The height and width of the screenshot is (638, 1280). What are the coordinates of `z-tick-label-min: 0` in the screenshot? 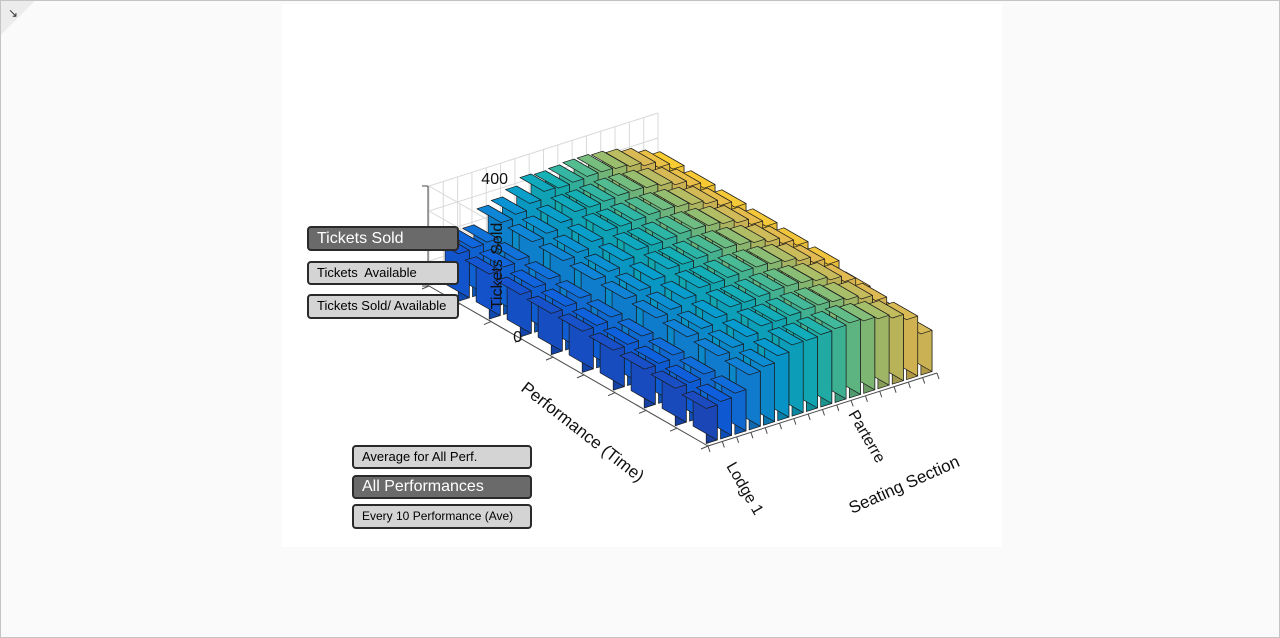 It's located at (517, 337).